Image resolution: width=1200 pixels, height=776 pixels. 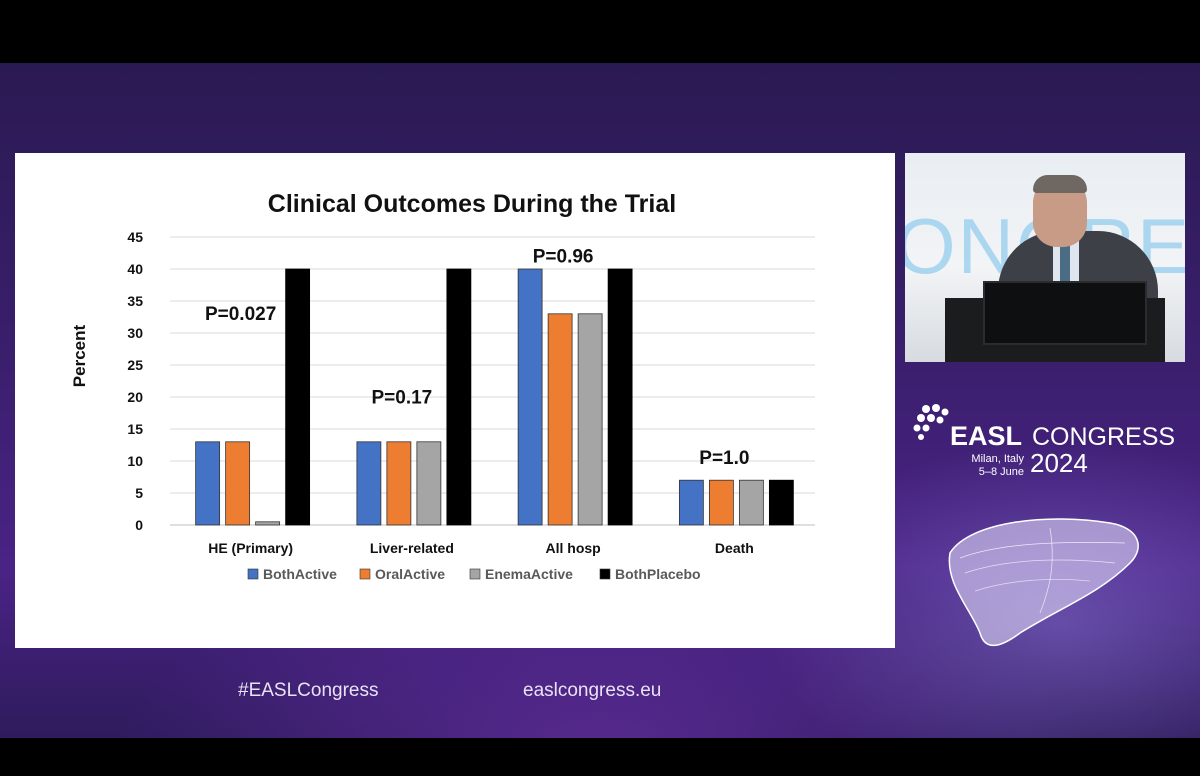 What do you see at coordinates (986, 436) in the screenshot?
I see `logo-easl-text: EASL` at bounding box center [986, 436].